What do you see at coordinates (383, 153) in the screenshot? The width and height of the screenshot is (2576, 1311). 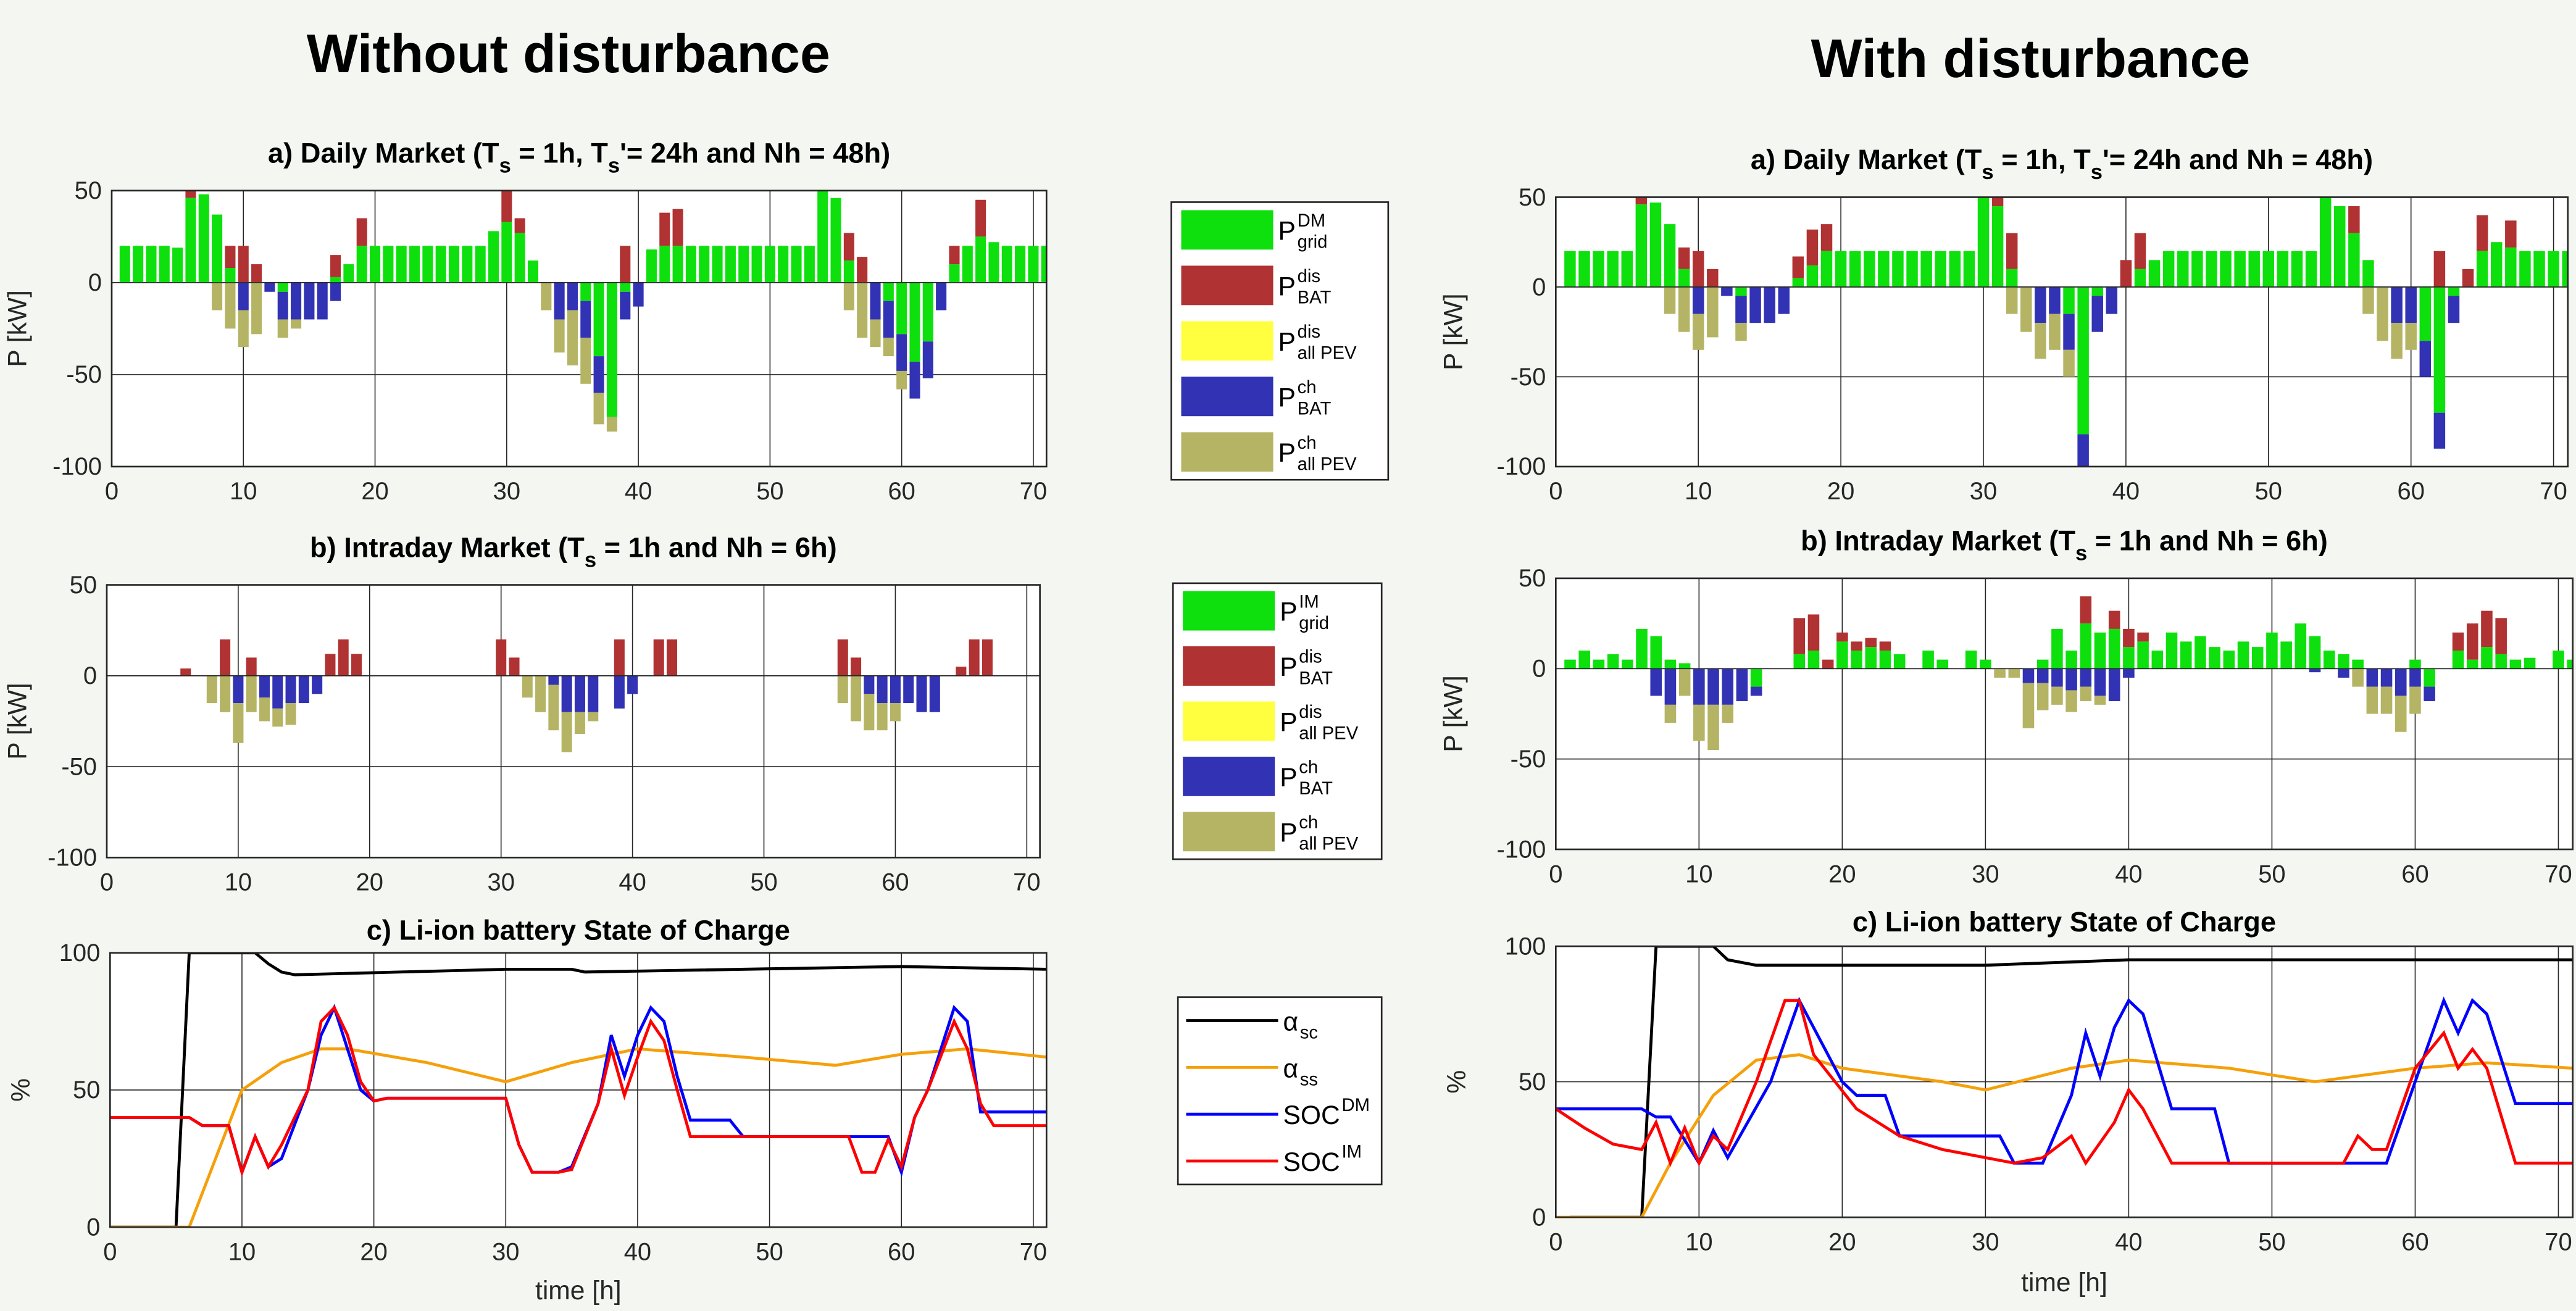 I see `title-part: a) Daily Market (T` at bounding box center [383, 153].